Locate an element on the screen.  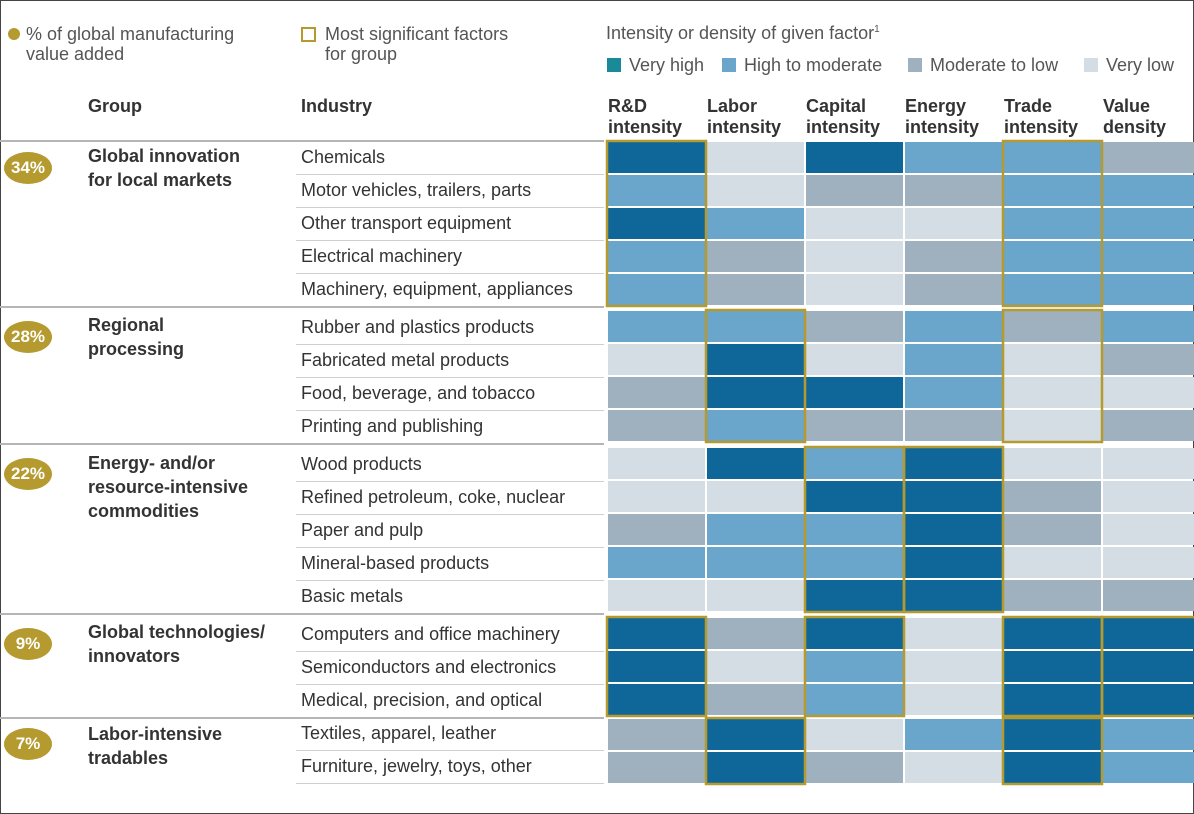
intensity-title: Intensity or density of given factor1 is located at coordinates (743, 33).